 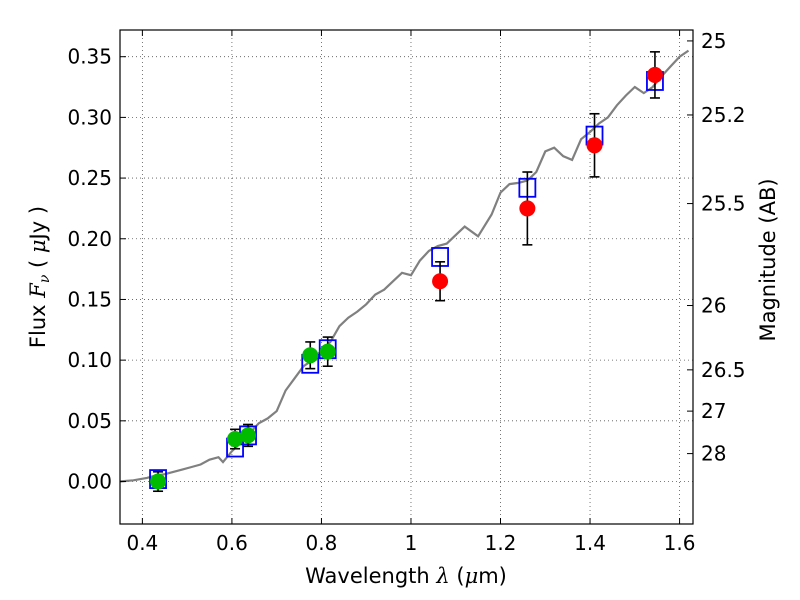 I want to click on x-axis-label: Wavelength λ (μm), so click(x=406, y=576).